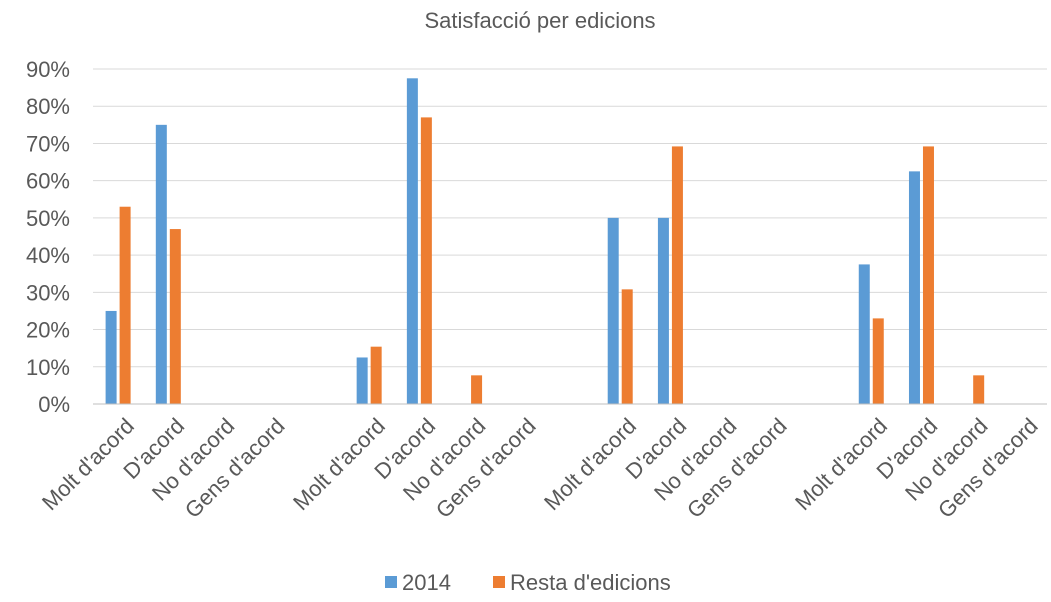  Describe the element at coordinates (539, 20) in the screenshot. I see `chart-title: Satisfacció per edicions` at that location.